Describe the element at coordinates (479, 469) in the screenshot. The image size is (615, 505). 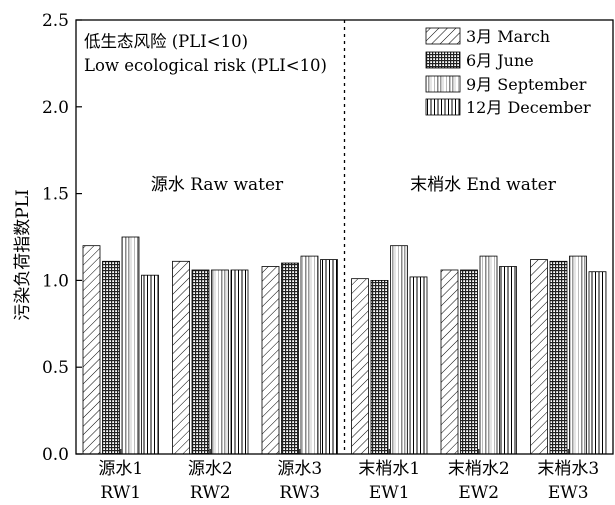
I see `x-category-label-cn: 末梢水2` at that location.